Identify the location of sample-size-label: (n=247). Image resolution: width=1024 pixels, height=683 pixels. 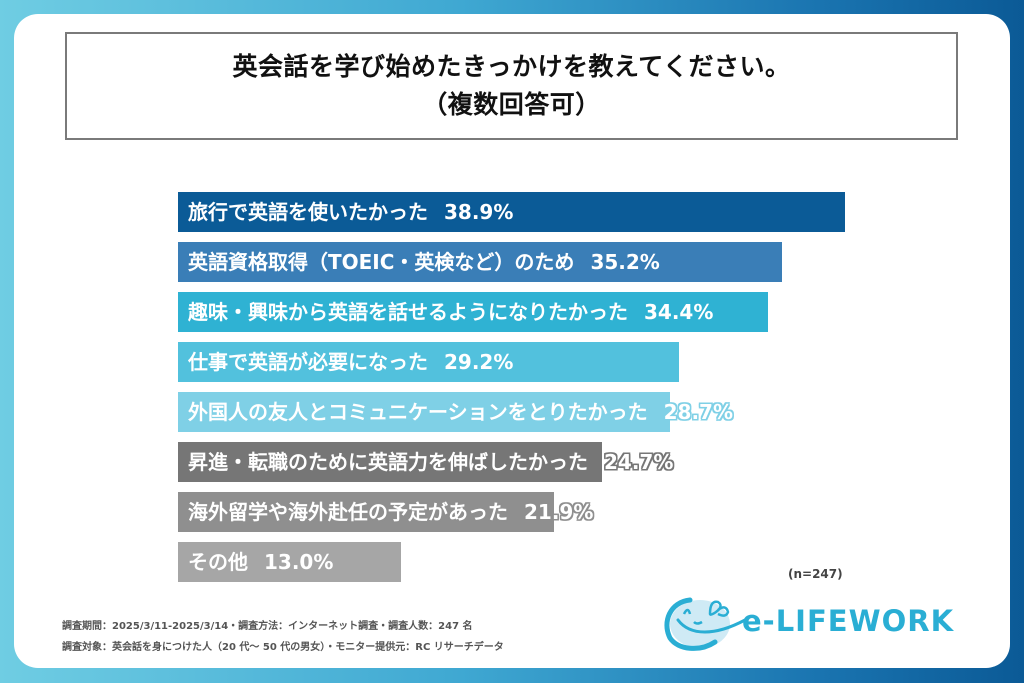
(815, 574).